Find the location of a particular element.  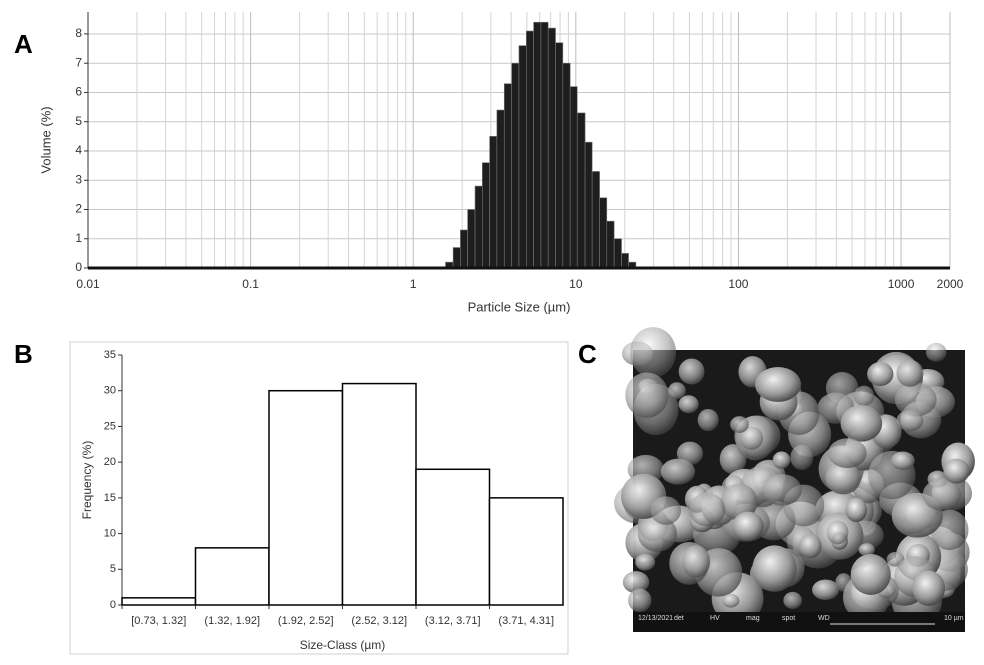

x-tick-label: (3.71, 4.31] is located at coordinates (526, 621).